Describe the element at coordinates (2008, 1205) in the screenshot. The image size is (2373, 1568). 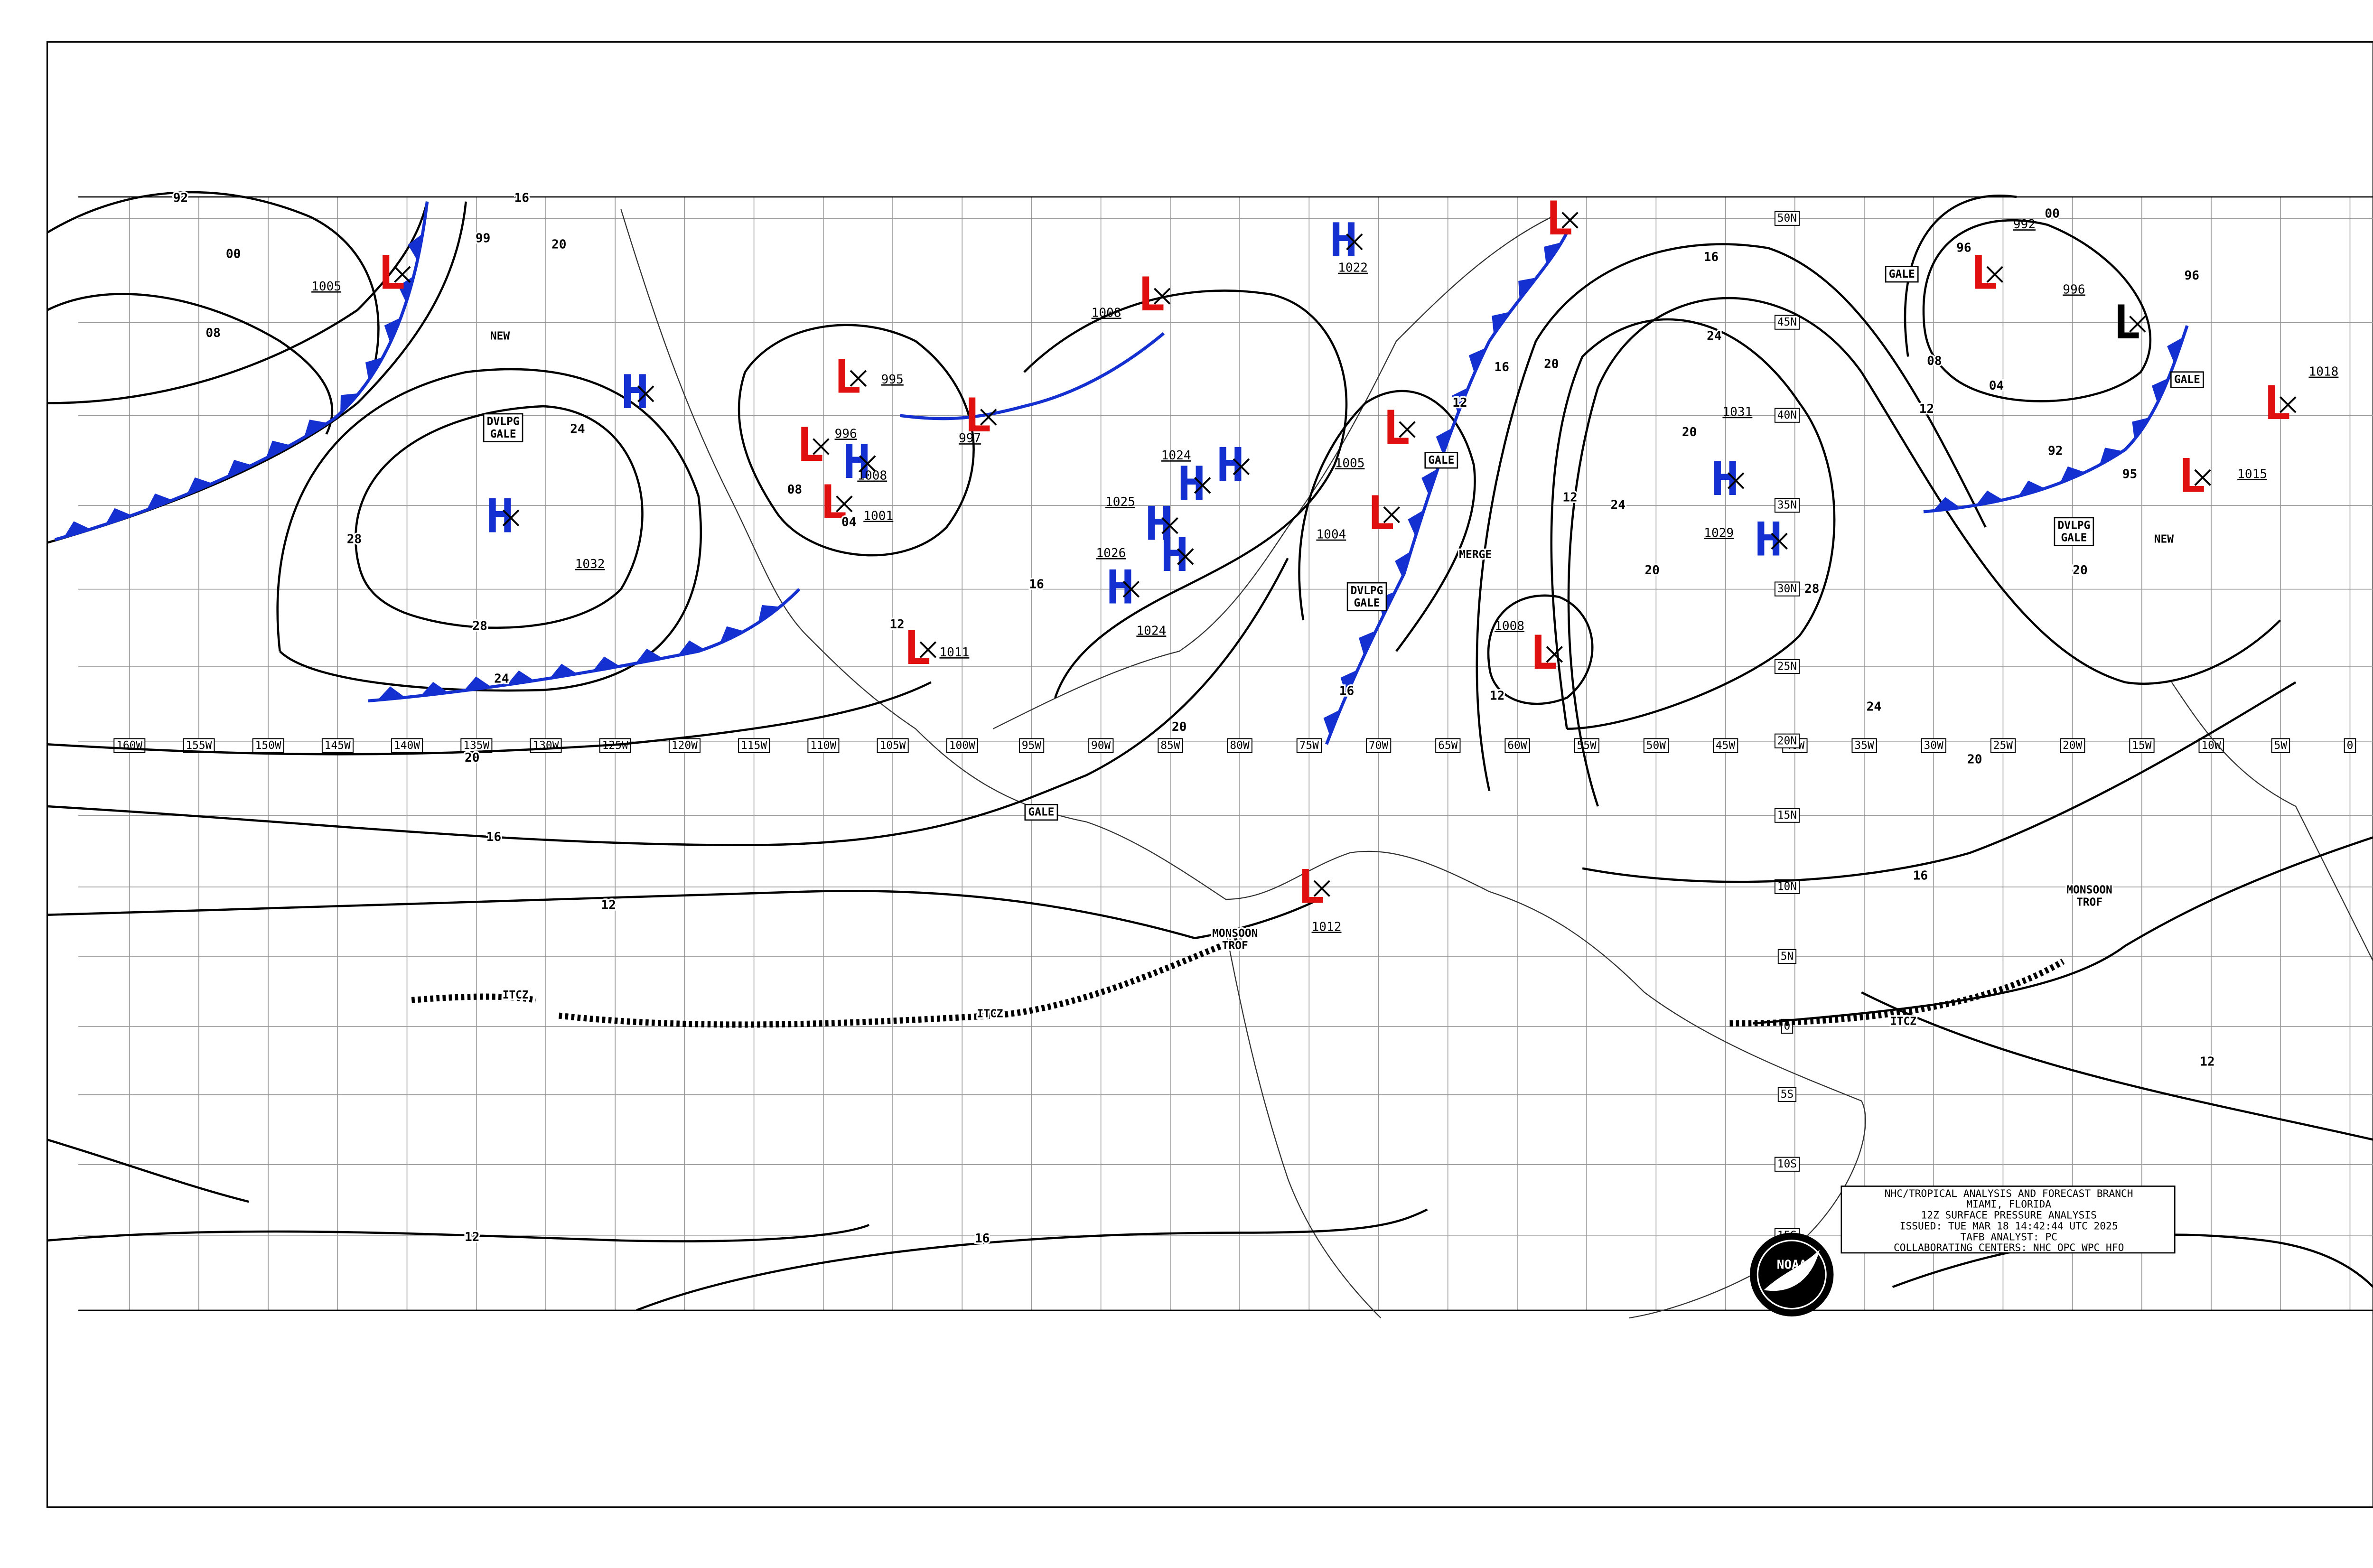
I see `info-line: MIAMI, FLORIDA` at that location.